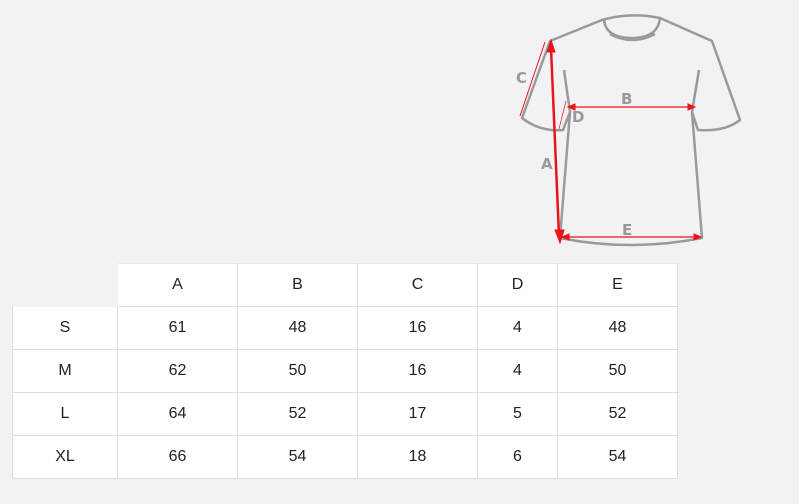  What do you see at coordinates (611, 141) in the screenshot?
I see `measurement-arrows` at bounding box center [611, 141].